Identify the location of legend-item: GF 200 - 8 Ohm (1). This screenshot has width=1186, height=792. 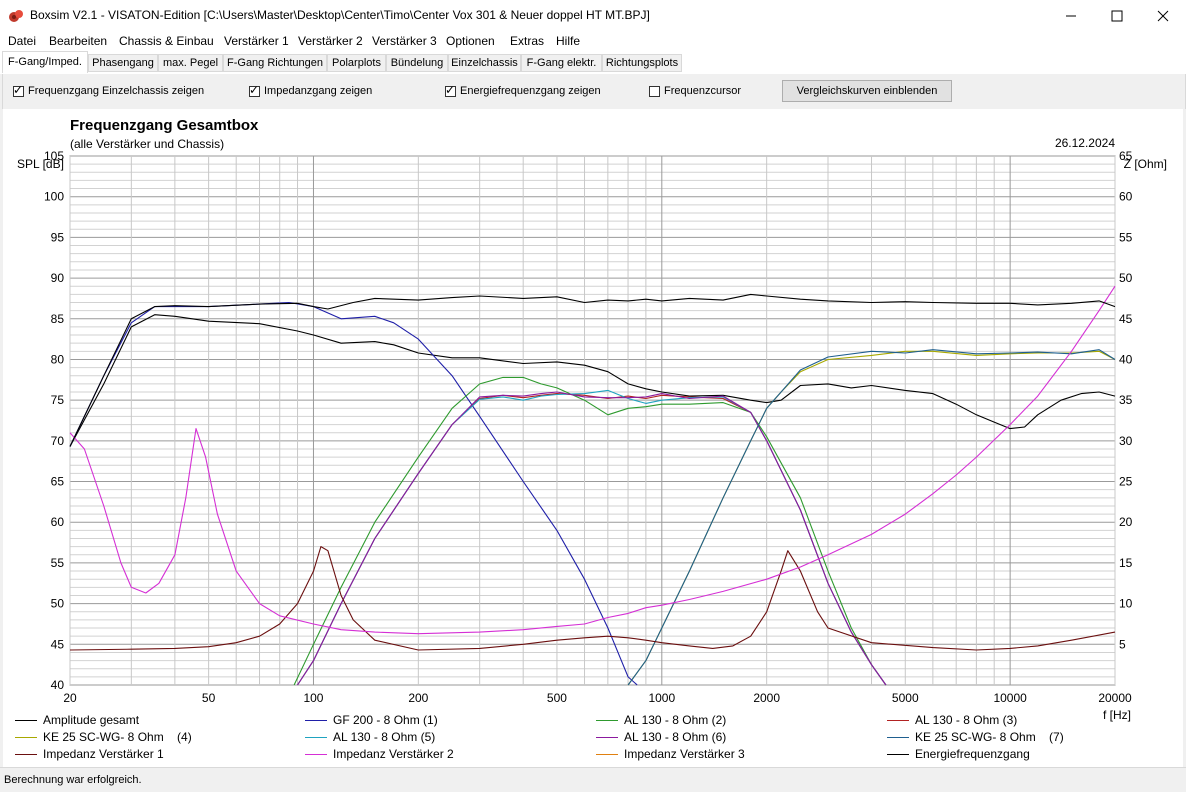
(371, 720).